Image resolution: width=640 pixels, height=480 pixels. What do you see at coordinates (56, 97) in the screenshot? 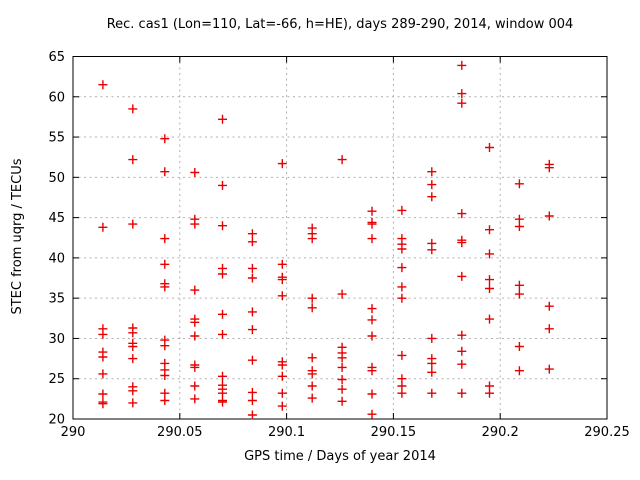
I see `y-tick-label: 60` at bounding box center [56, 97].